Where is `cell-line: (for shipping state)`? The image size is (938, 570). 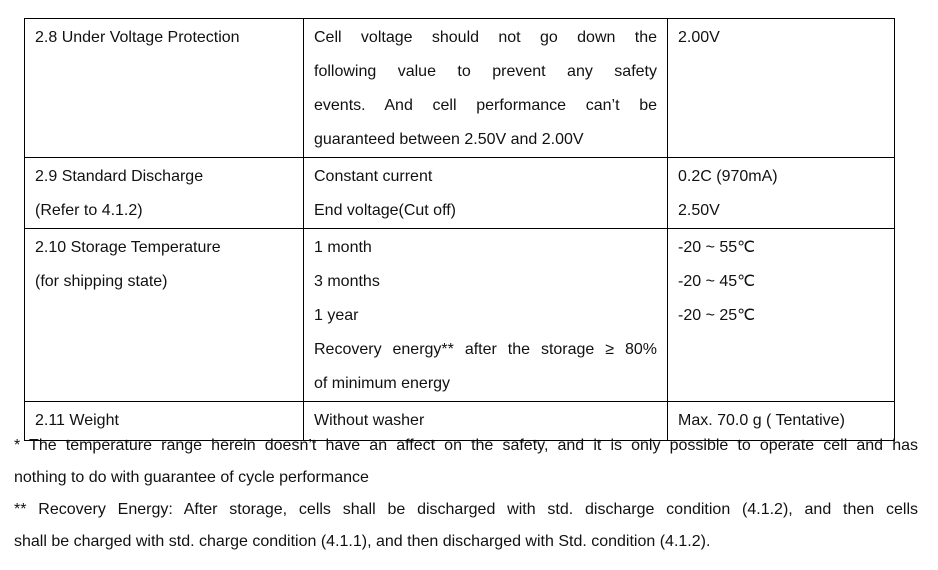 cell-line: (for shipping state) is located at coordinates (101, 281).